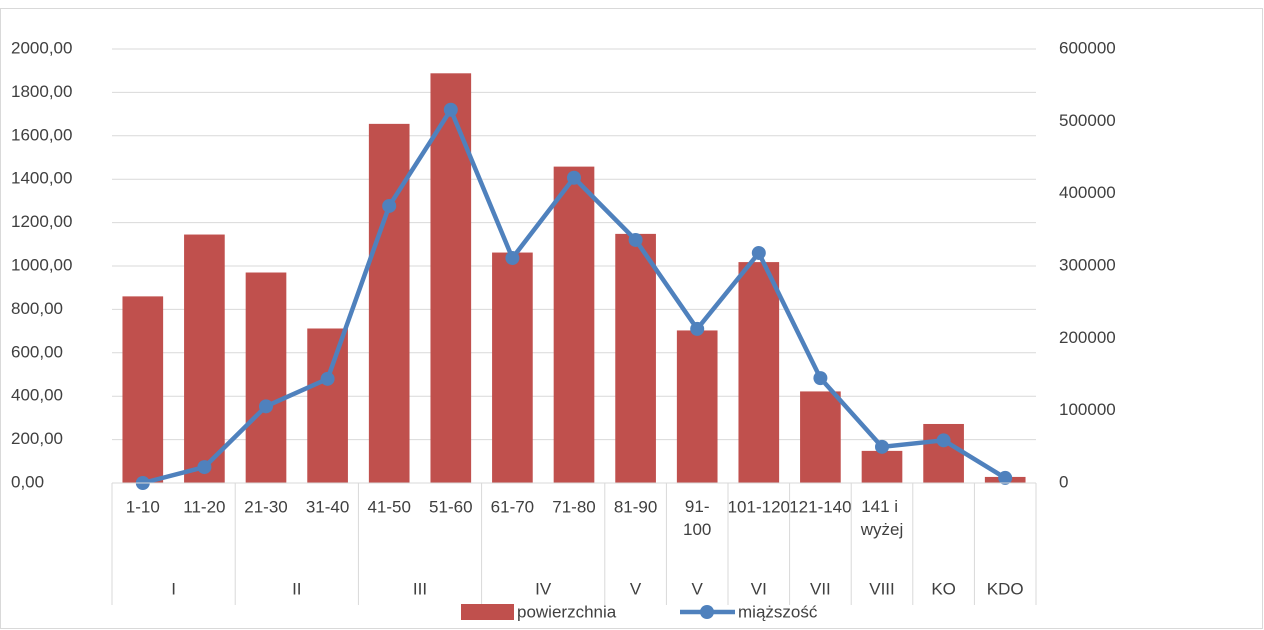  What do you see at coordinates (41, 221) in the screenshot?
I see `y-tick-label: 1200,00` at bounding box center [41, 221].